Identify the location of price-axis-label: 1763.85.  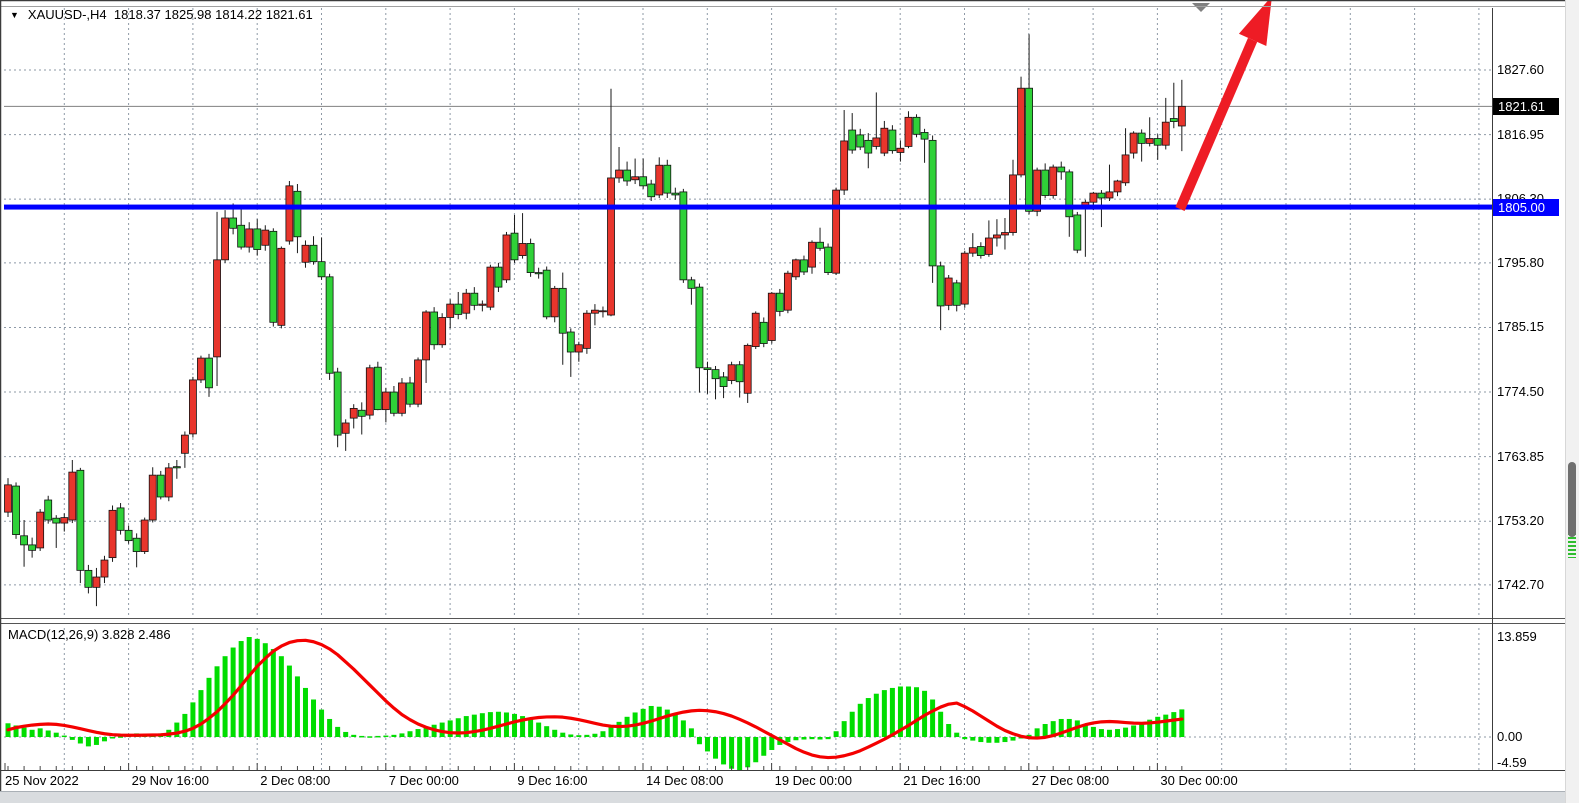
(1520, 456).